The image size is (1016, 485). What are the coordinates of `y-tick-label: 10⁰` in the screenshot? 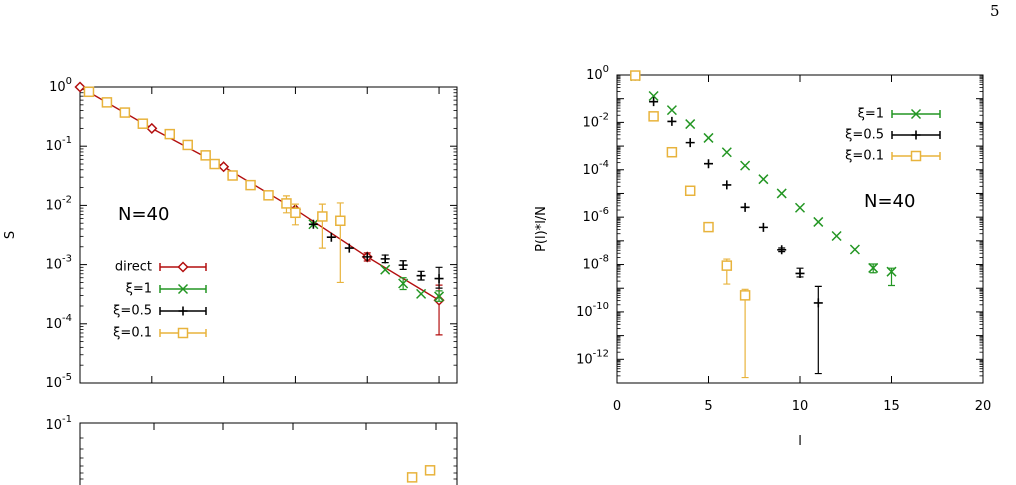 It's located at (60, 85).